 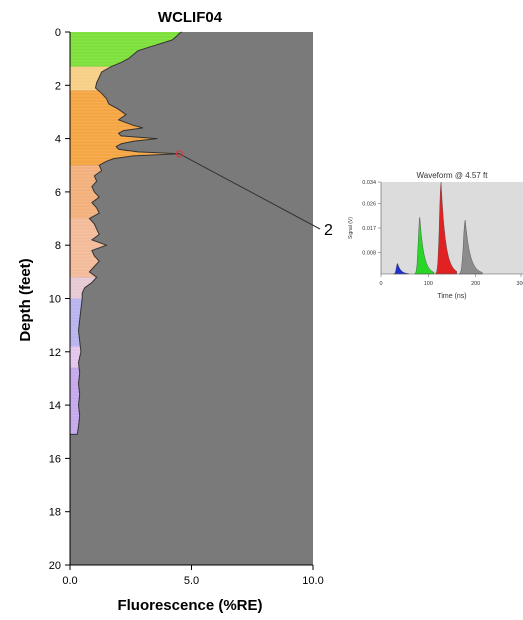 What do you see at coordinates (475, 284) in the screenshot?
I see `waveform-x-tick-label: 200` at bounding box center [475, 284].